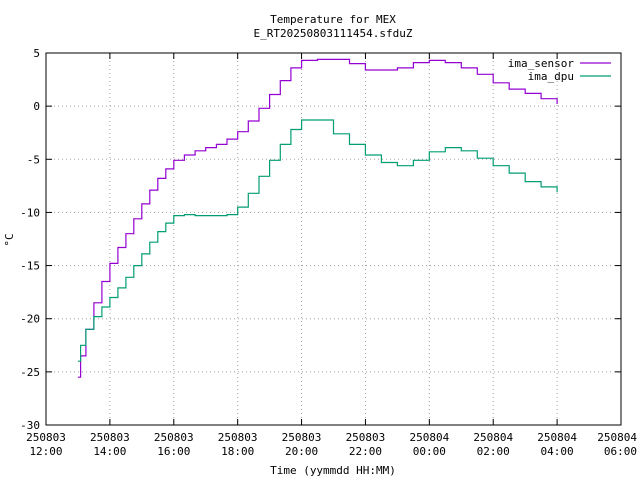 The image size is (640, 480). I want to click on x-tick-label-time: 14:00, so click(109, 451).